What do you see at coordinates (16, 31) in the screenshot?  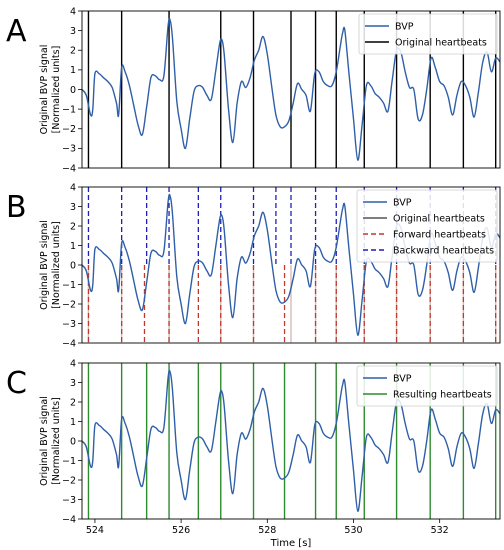 I see `panel-letter: A` at bounding box center [16, 31].